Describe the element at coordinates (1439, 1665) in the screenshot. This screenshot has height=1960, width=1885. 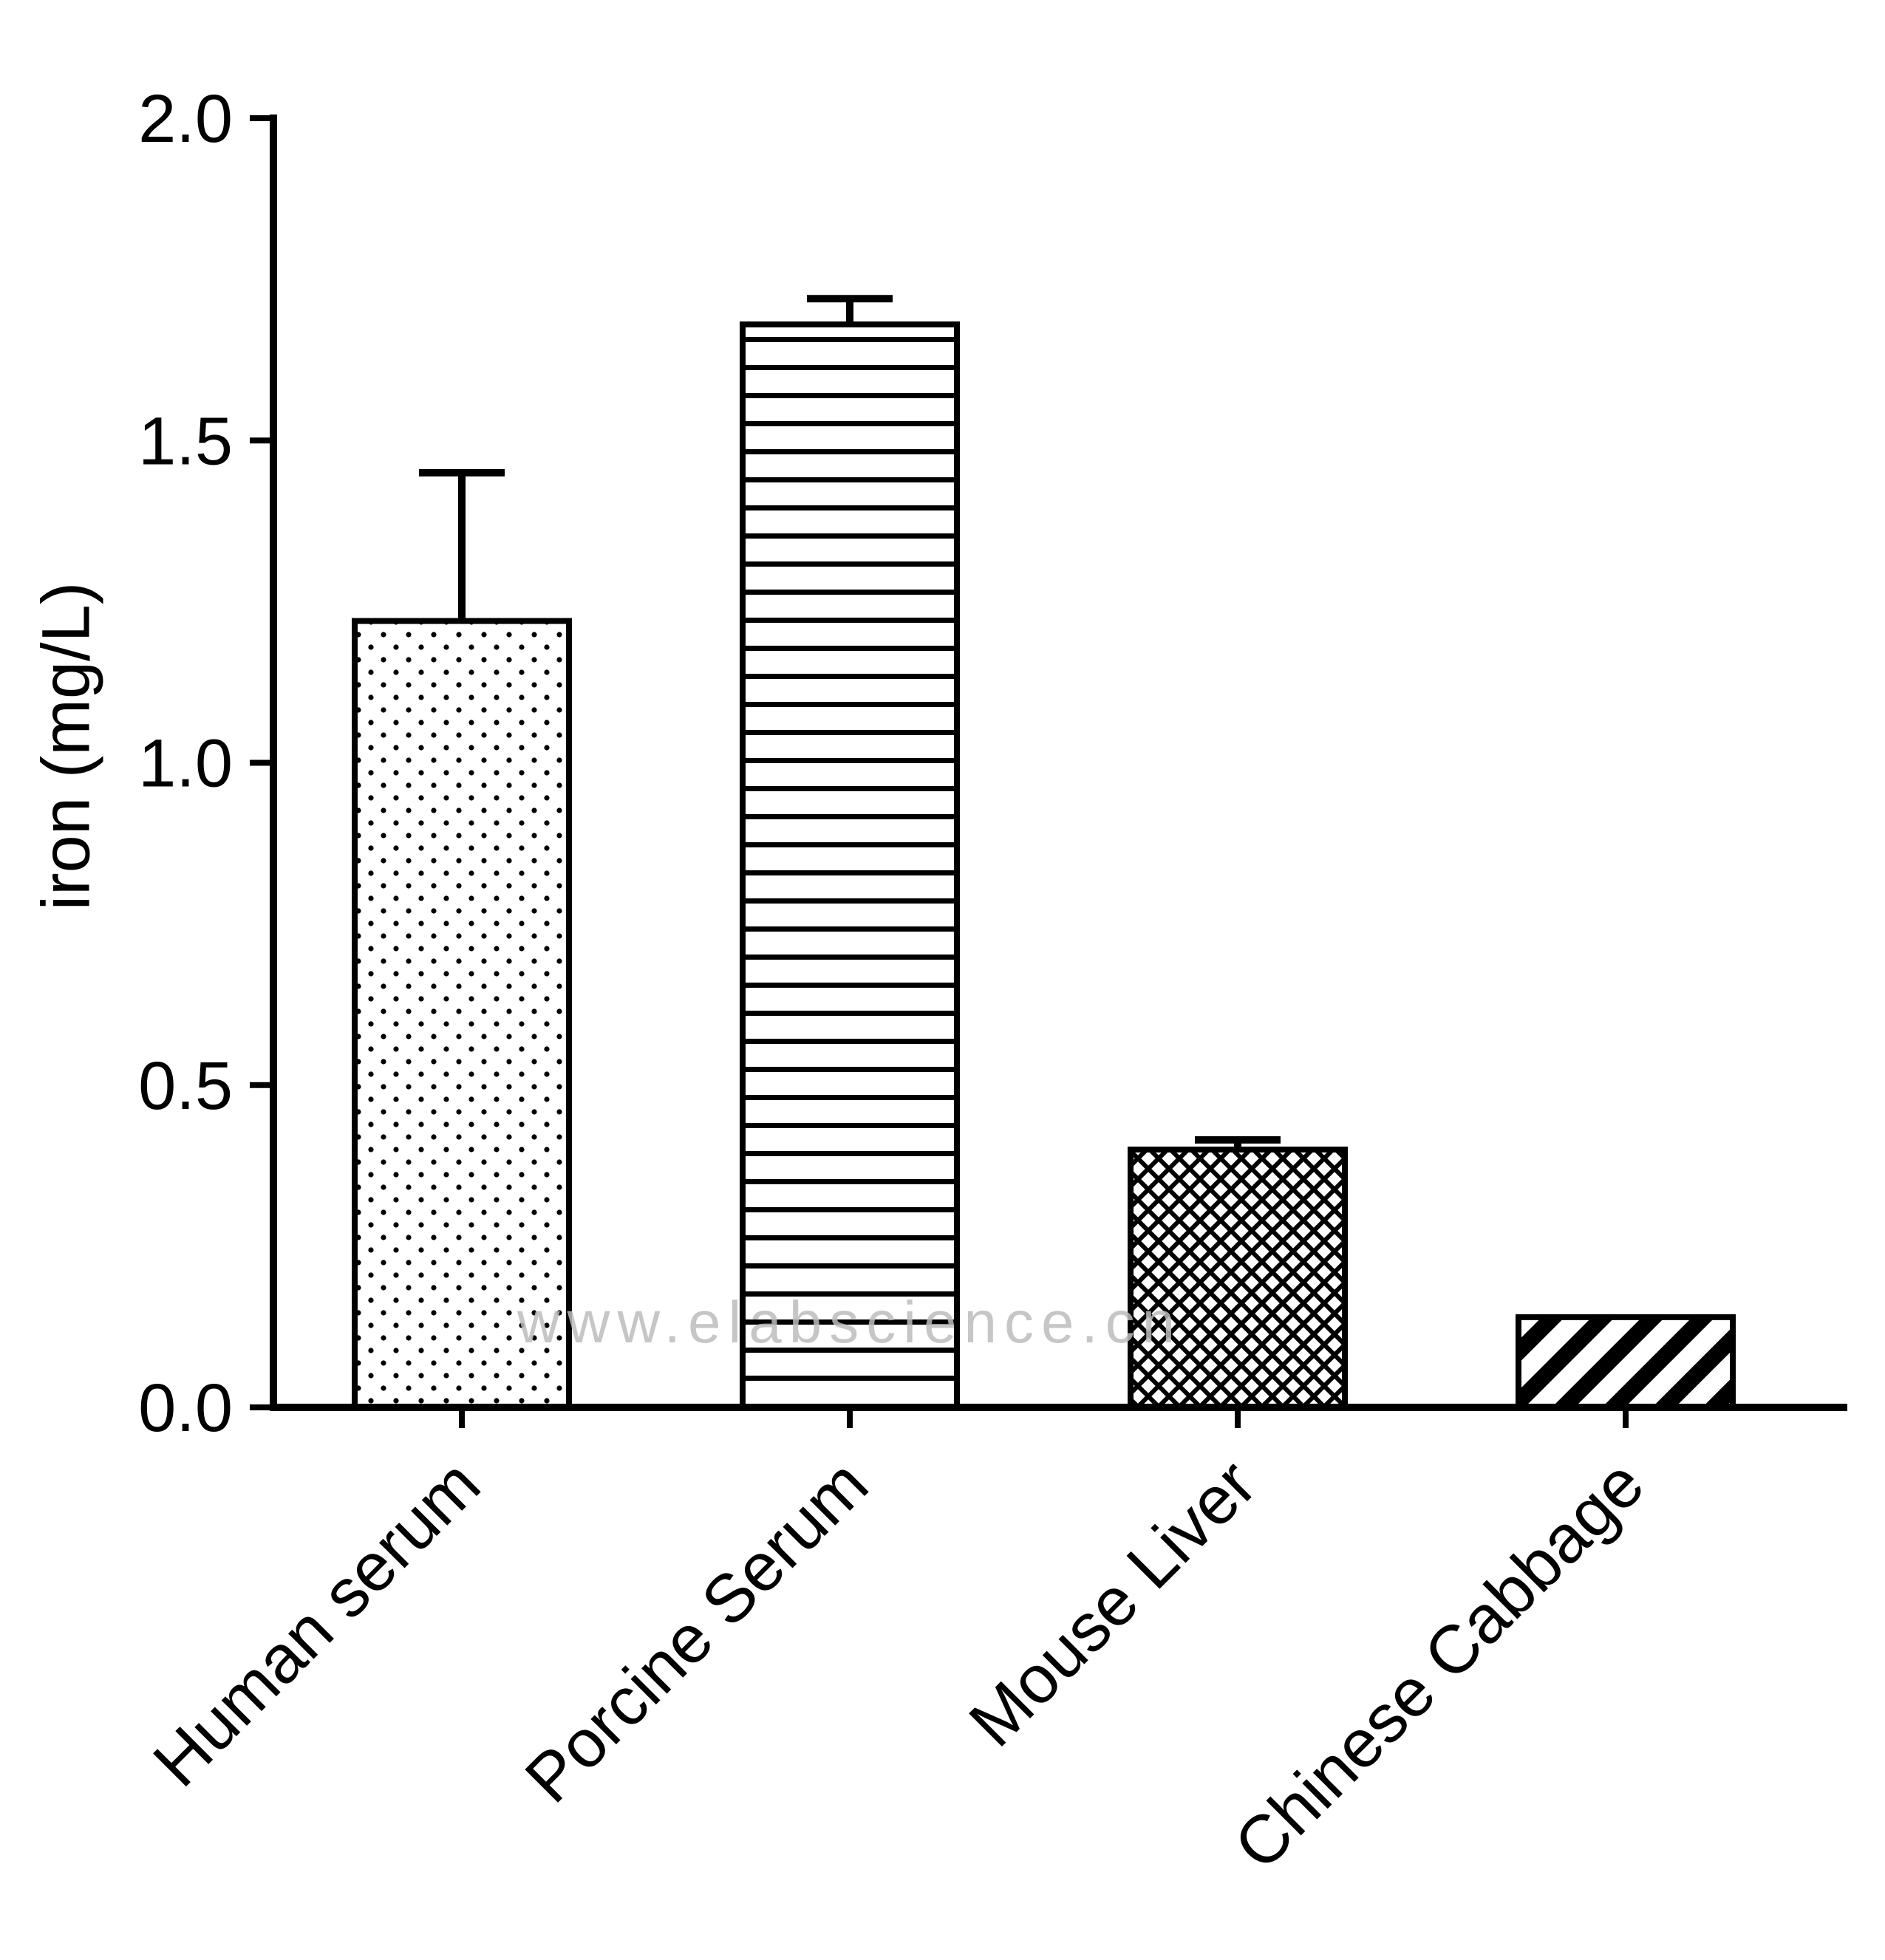
I see `x-category-label: Chinese Cabbage` at that location.